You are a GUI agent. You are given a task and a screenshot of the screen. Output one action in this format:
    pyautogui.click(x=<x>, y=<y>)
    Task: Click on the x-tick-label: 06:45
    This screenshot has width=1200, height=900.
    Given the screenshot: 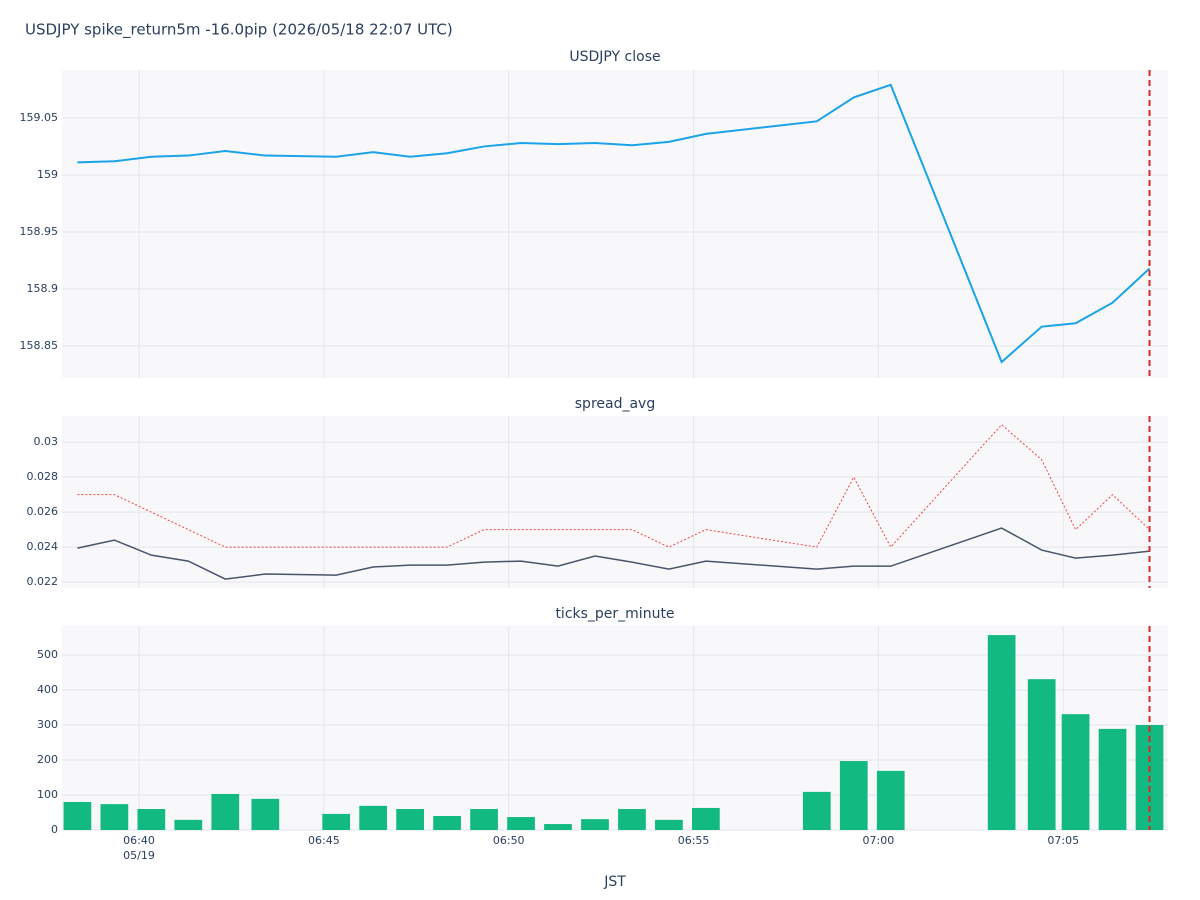 What is the action you would take?
    pyautogui.click(x=324, y=840)
    